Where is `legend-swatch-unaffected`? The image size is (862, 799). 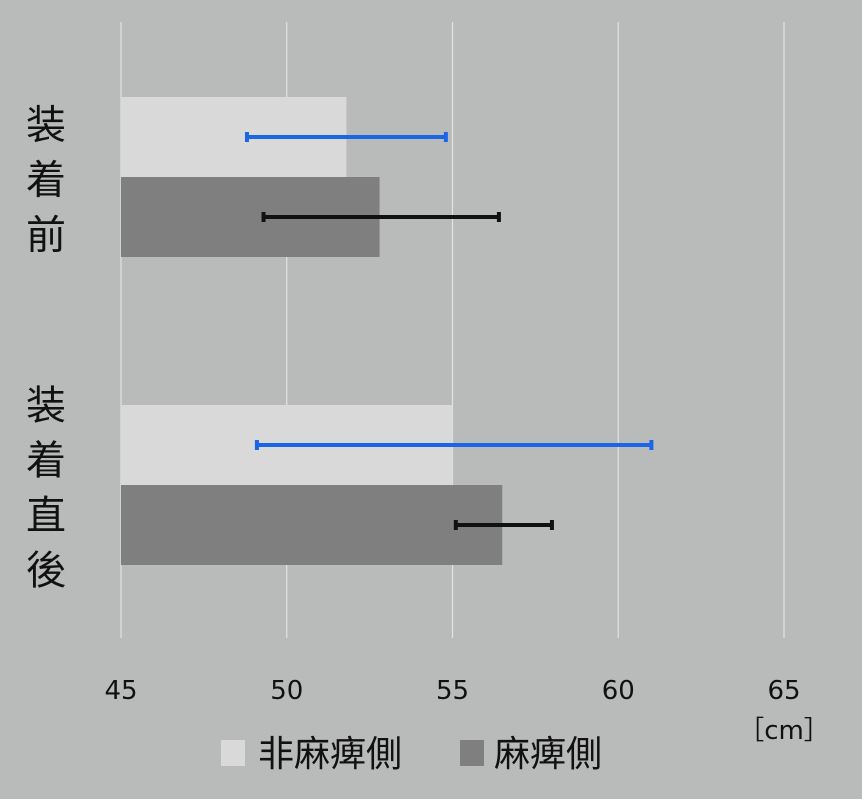 legend-swatch-unaffected is located at coordinates (233, 753).